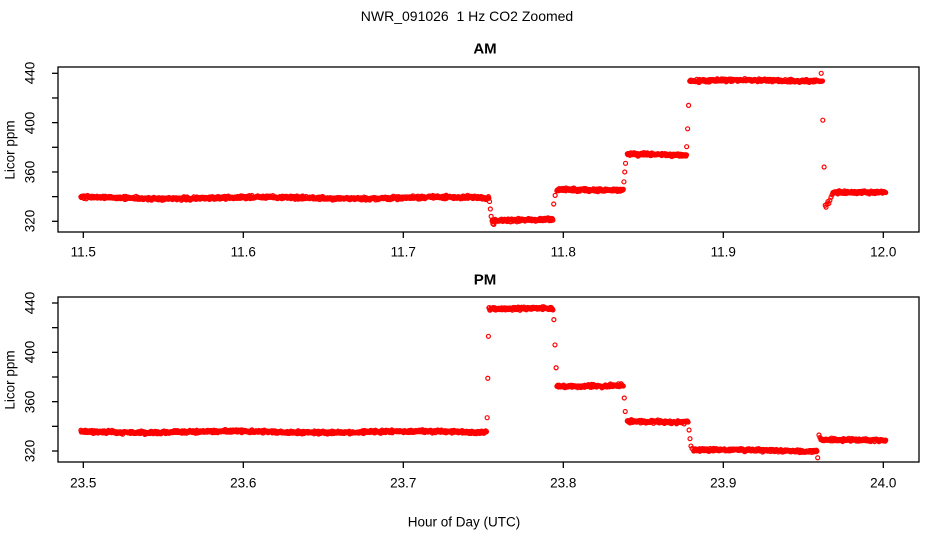 Image resolution: width=936 pixels, height=540 pixels. I want to click on panel-title-pm: PM, so click(485, 280).